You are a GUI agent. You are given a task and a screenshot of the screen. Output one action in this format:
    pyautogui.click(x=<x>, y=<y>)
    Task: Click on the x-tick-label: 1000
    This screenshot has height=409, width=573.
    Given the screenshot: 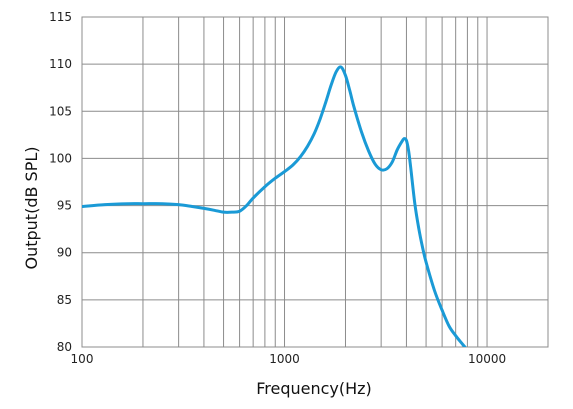 What is the action you would take?
    pyautogui.click(x=284, y=359)
    